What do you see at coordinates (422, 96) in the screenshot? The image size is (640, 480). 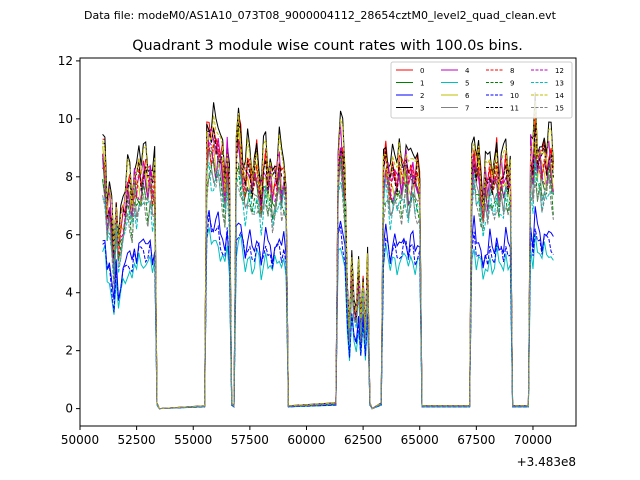 I see `legend-label: 2` at bounding box center [422, 96].